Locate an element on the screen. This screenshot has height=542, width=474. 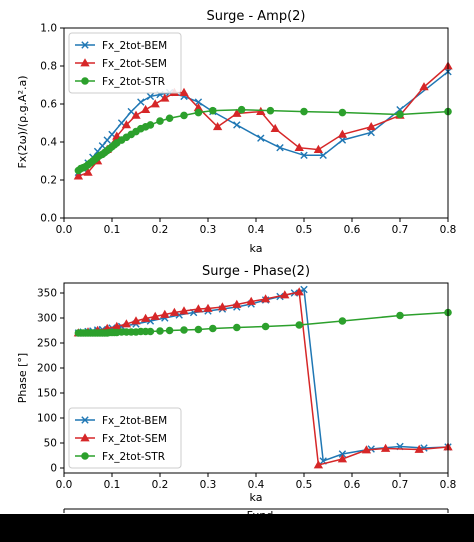
phase-legend-box is located at coordinates (125, 438).